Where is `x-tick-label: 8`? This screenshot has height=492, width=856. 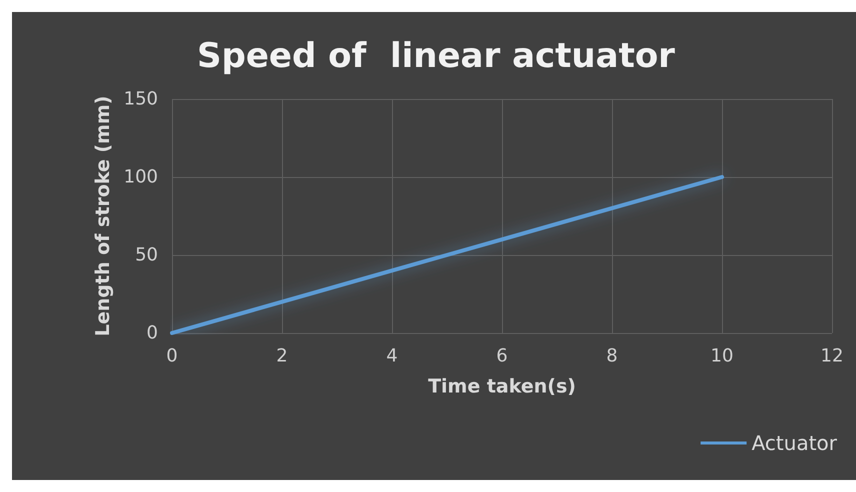
x-tick-label: 8 is located at coordinates (612, 356).